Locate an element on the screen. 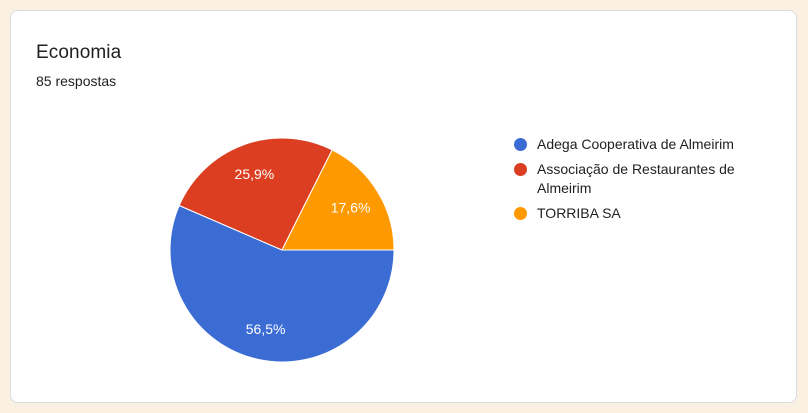 This screenshot has width=808, height=413. pie-slice-label: 17,6% is located at coordinates (351, 208).